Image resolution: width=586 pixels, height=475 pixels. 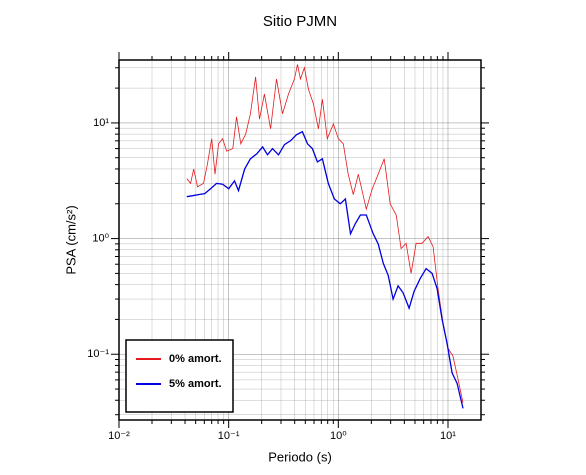 I want to click on legend-label: 0% amort., so click(x=195, y=359).